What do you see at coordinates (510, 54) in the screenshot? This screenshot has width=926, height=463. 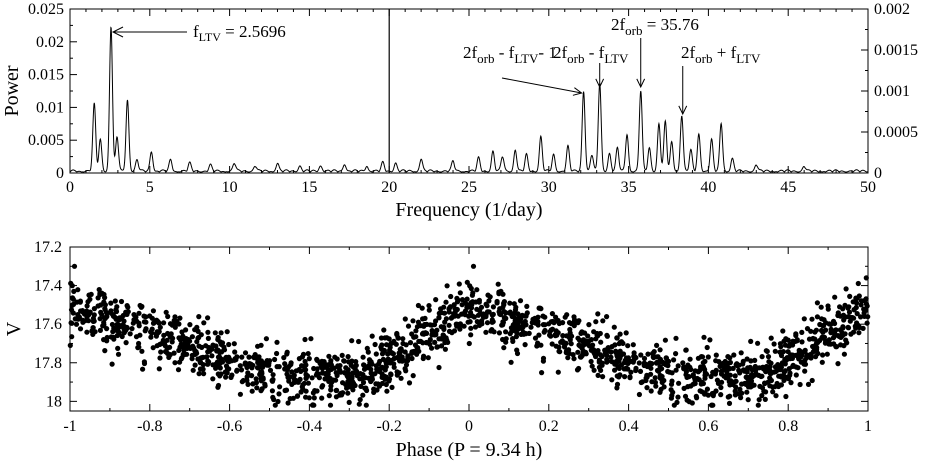 I see `annotation-a1-label: 2forb - fLTV- 1` at bounding box center [510, 54].